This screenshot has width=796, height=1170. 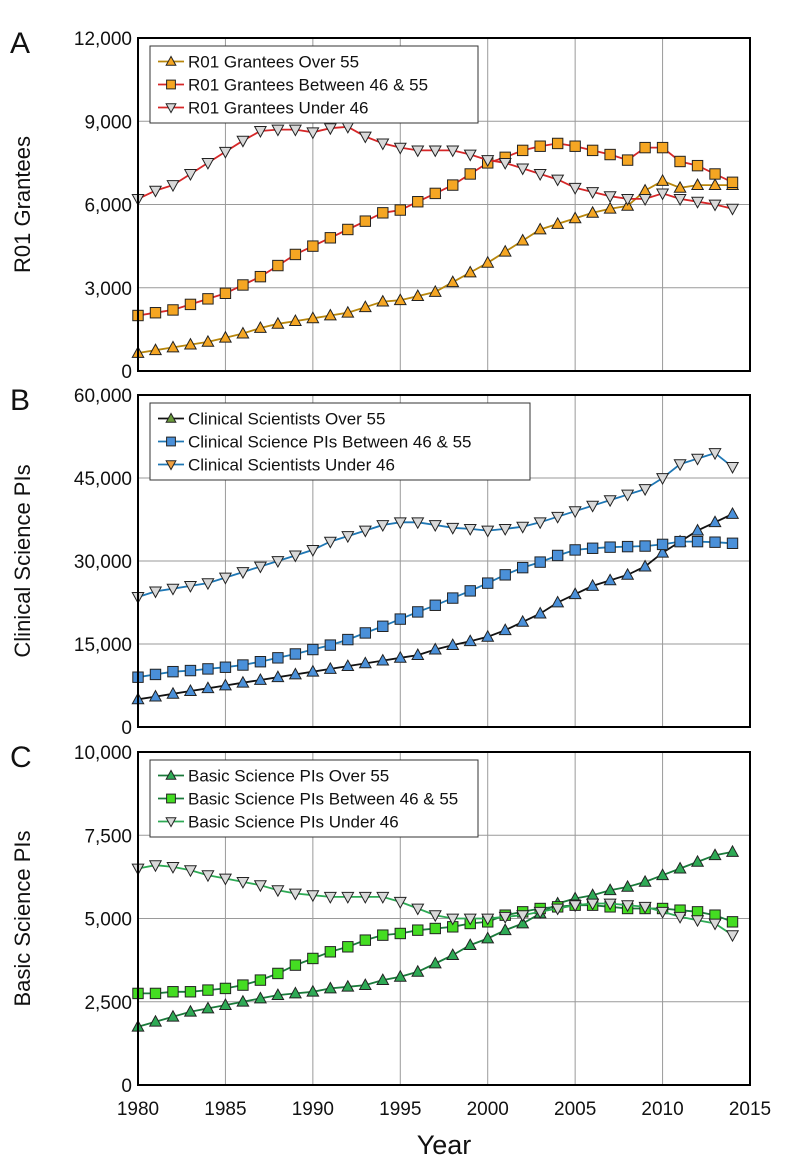 I want to click on y-tick-label: 60,000, so click(x=103, y=396).